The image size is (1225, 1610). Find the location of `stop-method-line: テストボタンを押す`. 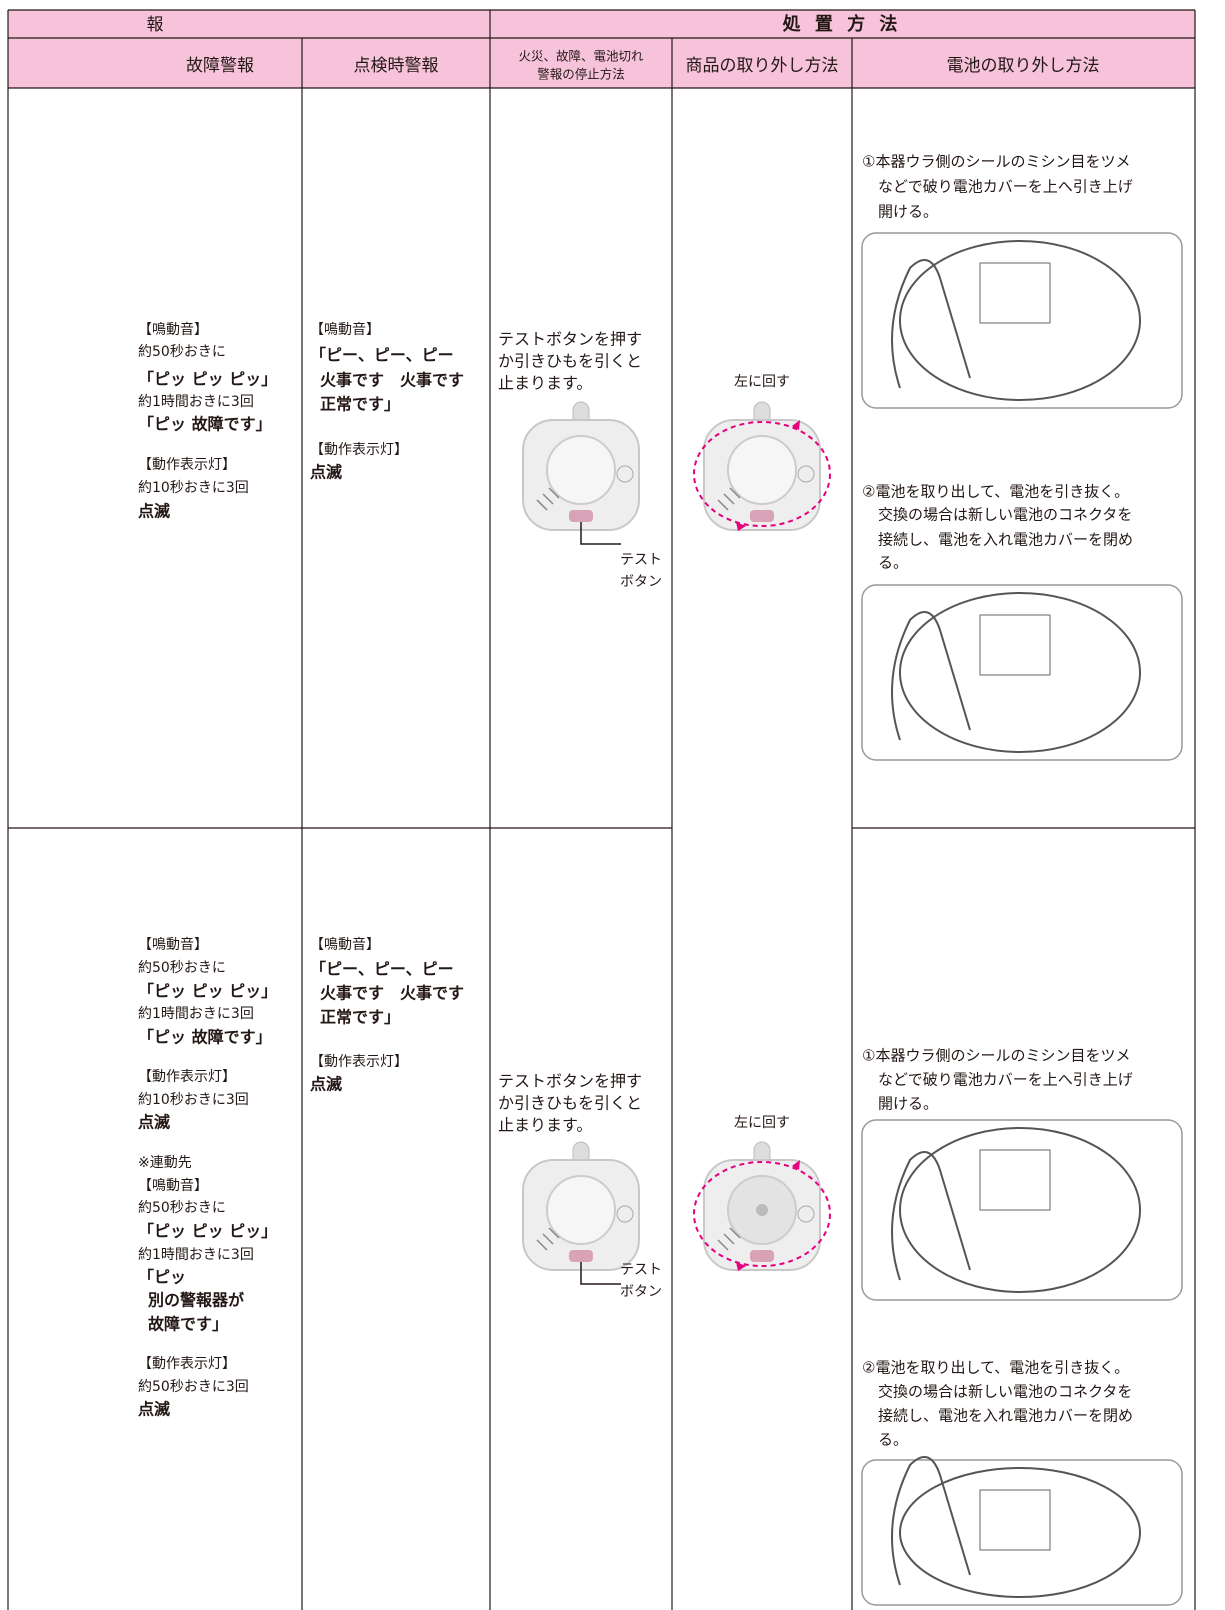

stop-method-line: テストボタンを押す is located at coordinates (570, 1081).